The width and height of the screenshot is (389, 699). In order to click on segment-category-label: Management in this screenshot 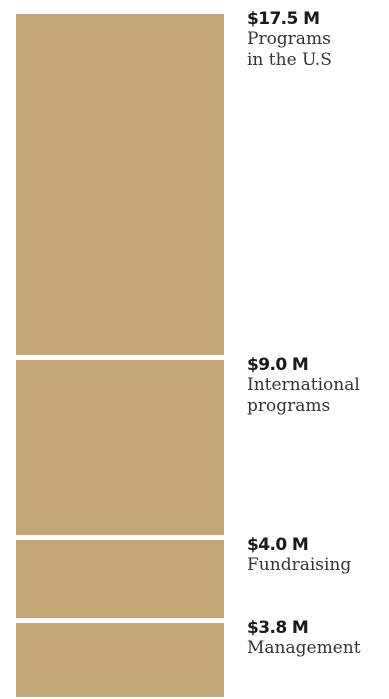, I will do `click(304, 647)`.